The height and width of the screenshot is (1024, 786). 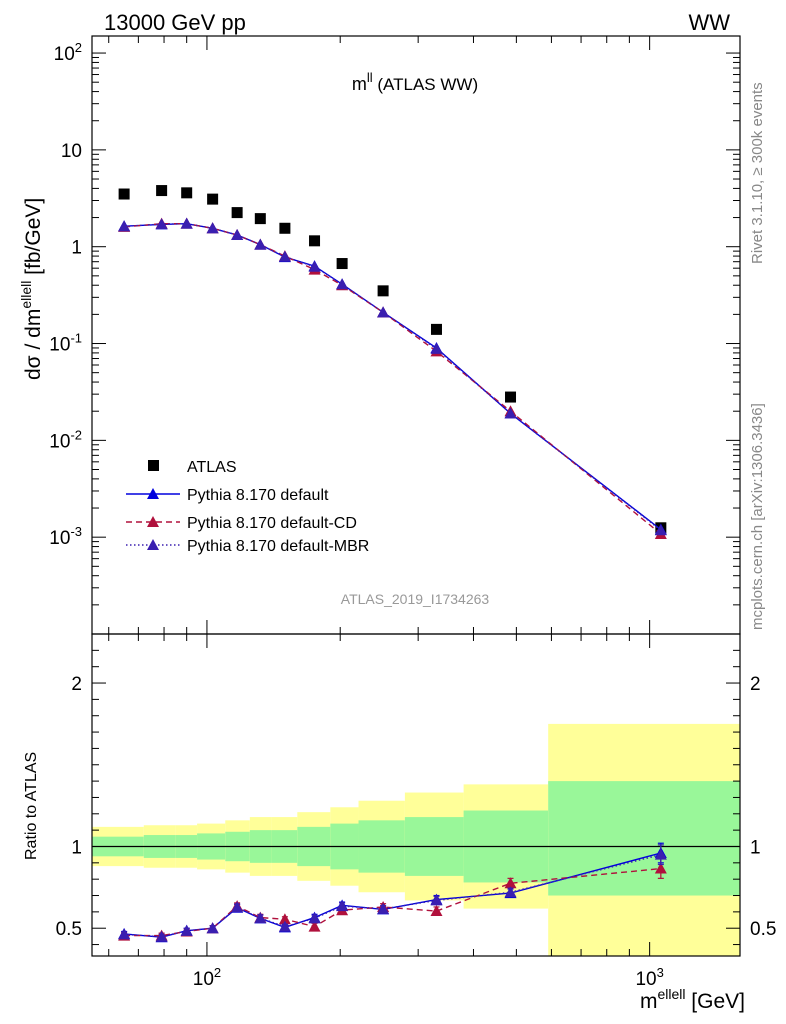 What do you see at coordinates (757, 516) in the screenshot?
I see `mcplots-label: mcplots.cern.ch [arXiv:1306.3436]` at bounding box center [757, 516].